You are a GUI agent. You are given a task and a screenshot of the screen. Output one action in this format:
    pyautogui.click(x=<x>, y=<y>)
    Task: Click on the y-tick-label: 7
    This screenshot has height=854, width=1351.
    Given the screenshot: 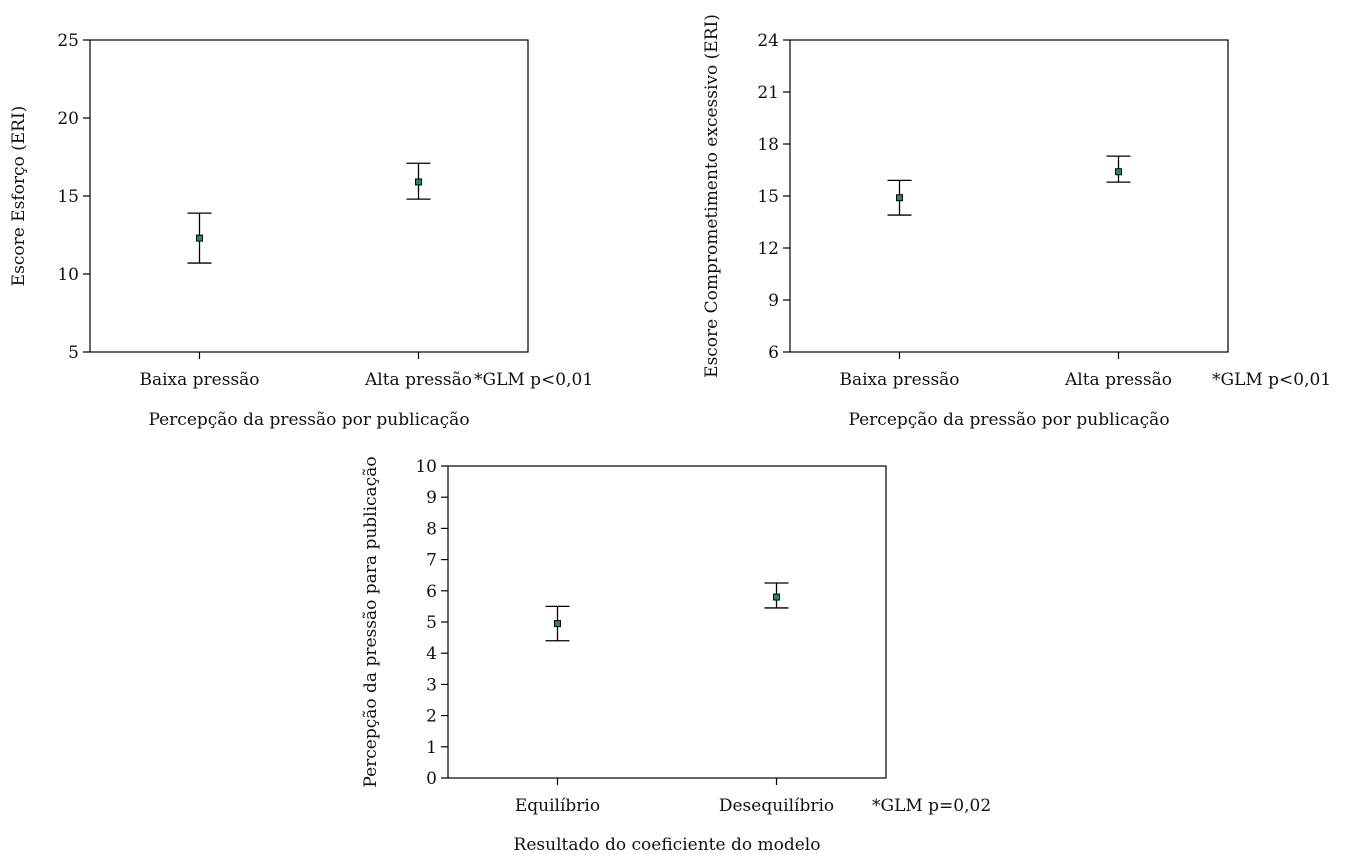 What is the action you would take?
    pyautogui.click(x=431, y=561)
    